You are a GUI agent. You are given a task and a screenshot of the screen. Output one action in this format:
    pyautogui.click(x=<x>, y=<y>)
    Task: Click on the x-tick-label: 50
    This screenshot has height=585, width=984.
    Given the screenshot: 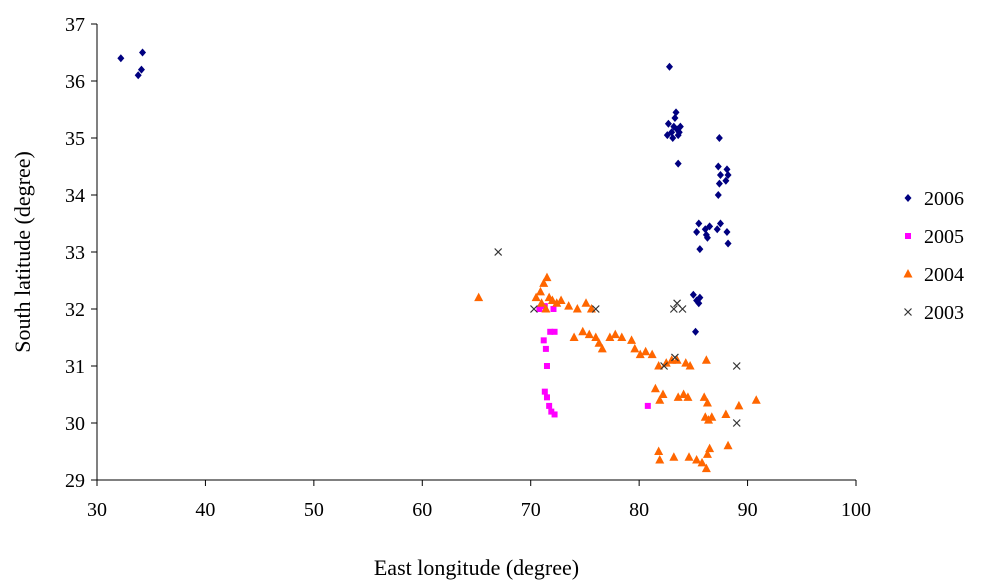 What is the action you would take?
    pyautogui.click(x=314, y=510)
    